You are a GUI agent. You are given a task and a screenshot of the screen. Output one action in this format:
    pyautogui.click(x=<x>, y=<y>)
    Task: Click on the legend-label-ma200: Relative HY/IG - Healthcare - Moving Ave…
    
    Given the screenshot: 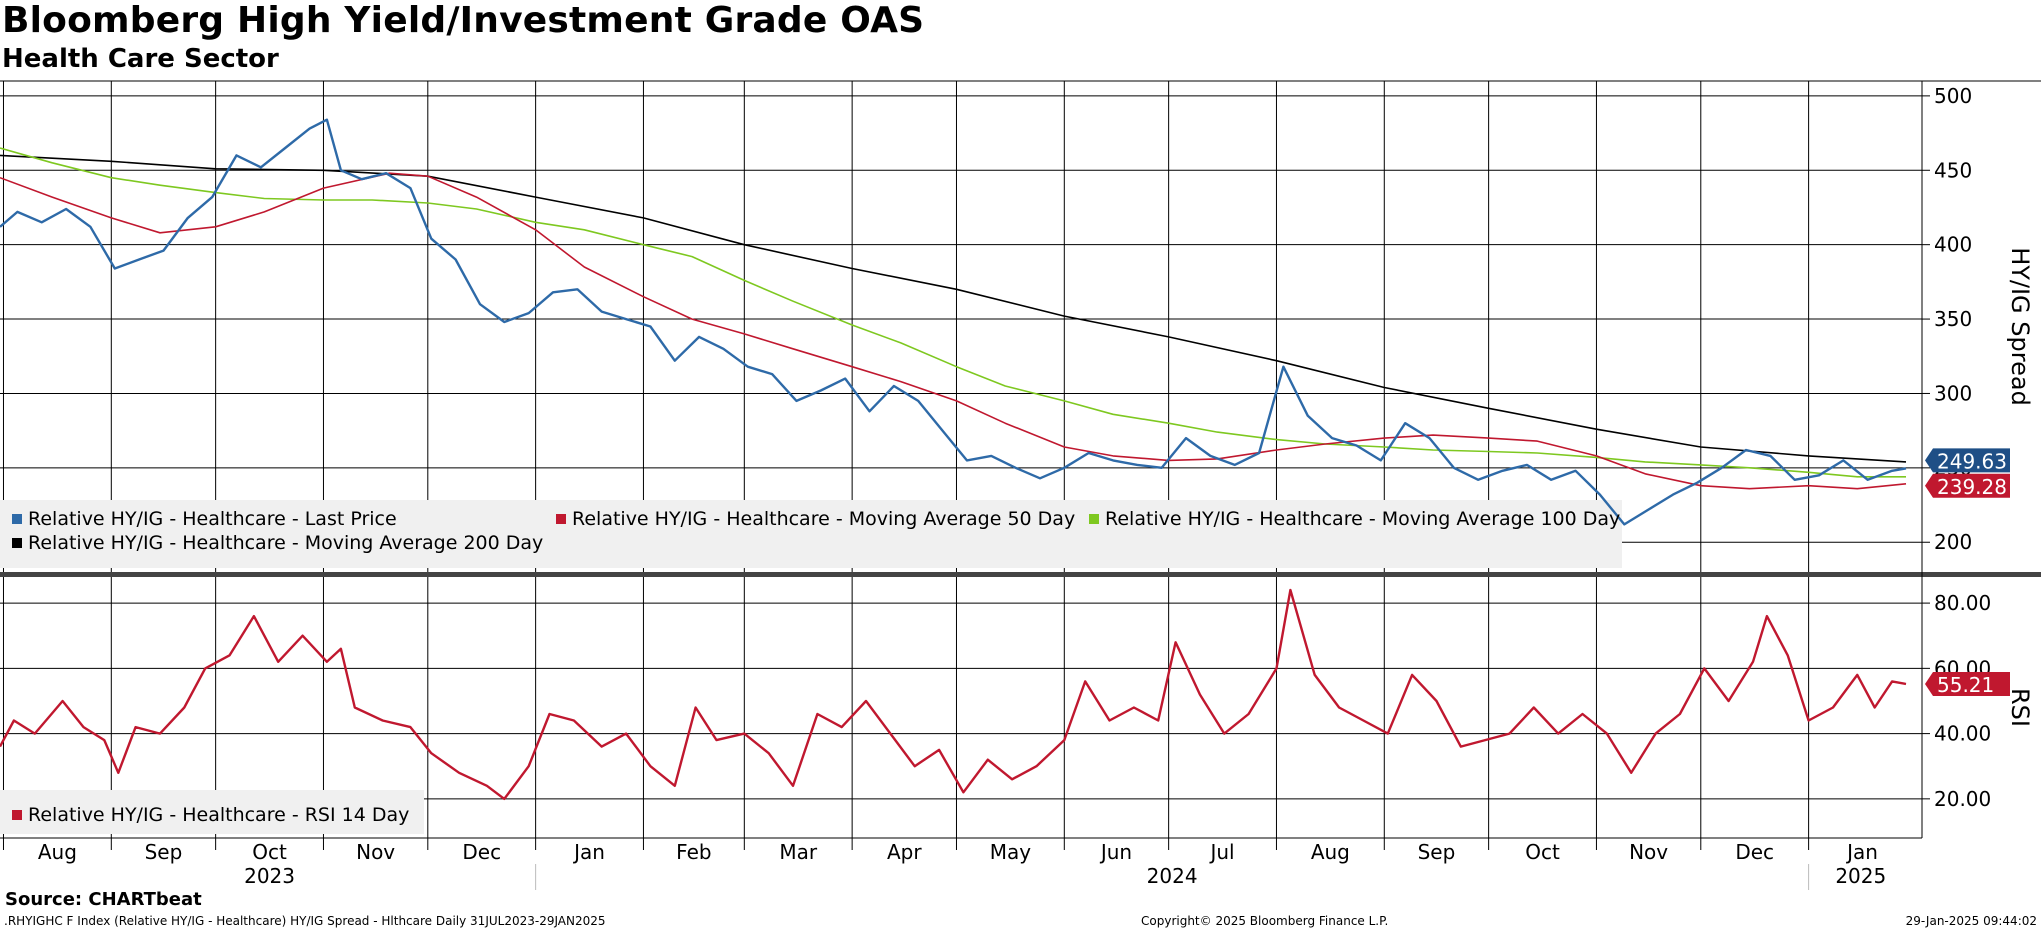 What is the action you would take?
    pyautogui.click(x=285, y=543)
    